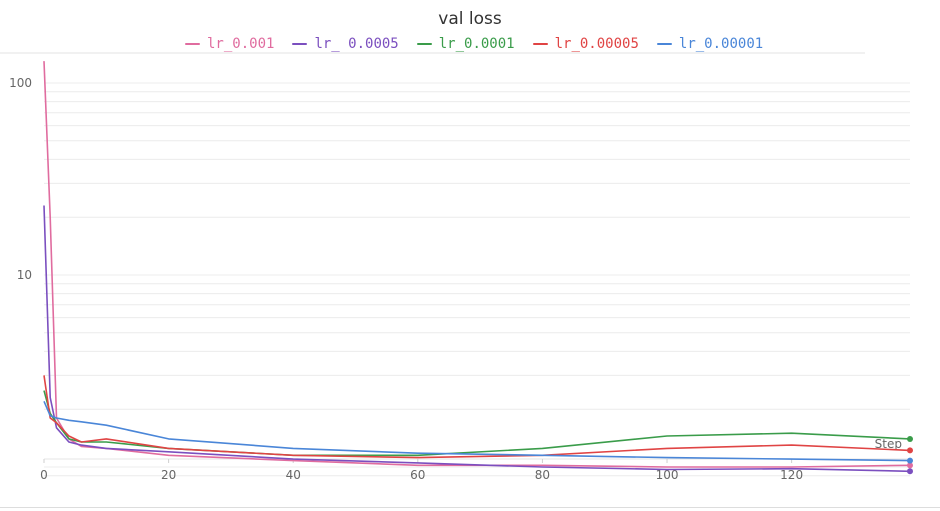  I want to click on x-axis-label: Step, so click(888, 444).